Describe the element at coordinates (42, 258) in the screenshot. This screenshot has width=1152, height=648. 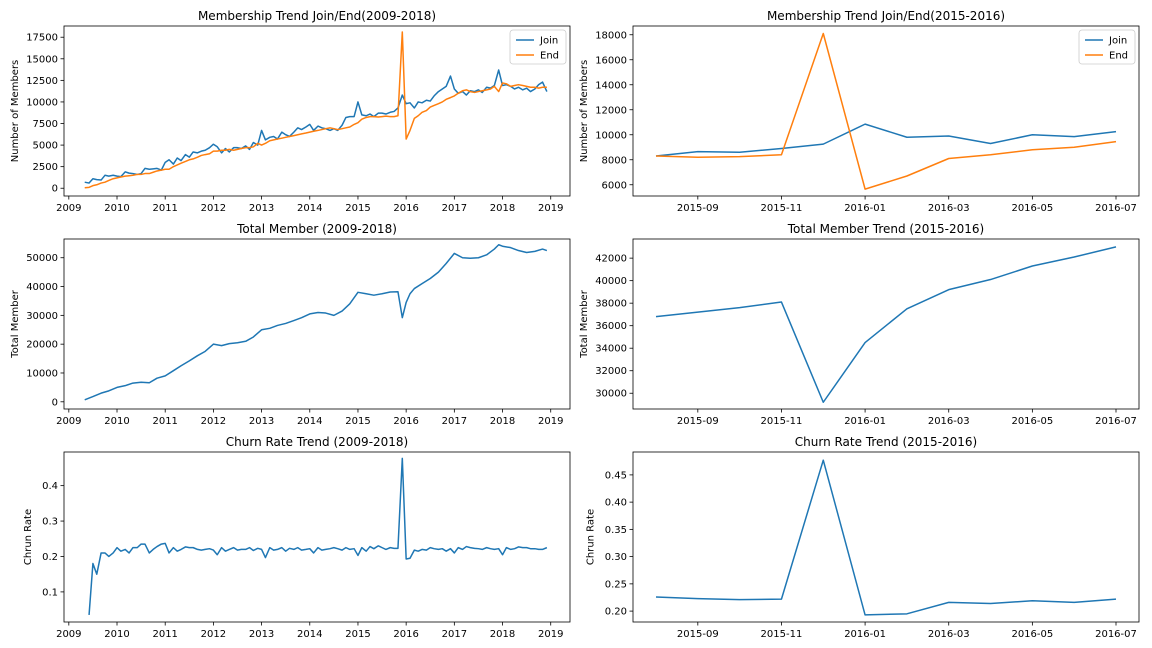
I see `y-tick-label: 50000` at that location.